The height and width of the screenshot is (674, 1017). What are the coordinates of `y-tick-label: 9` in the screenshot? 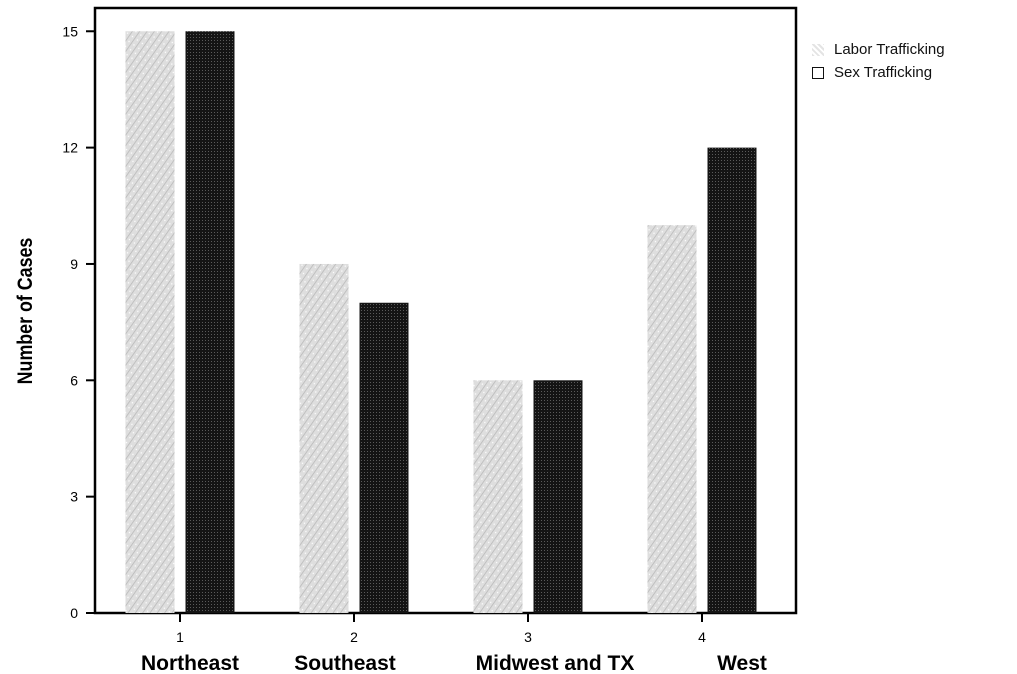 It's located at (74, 264).